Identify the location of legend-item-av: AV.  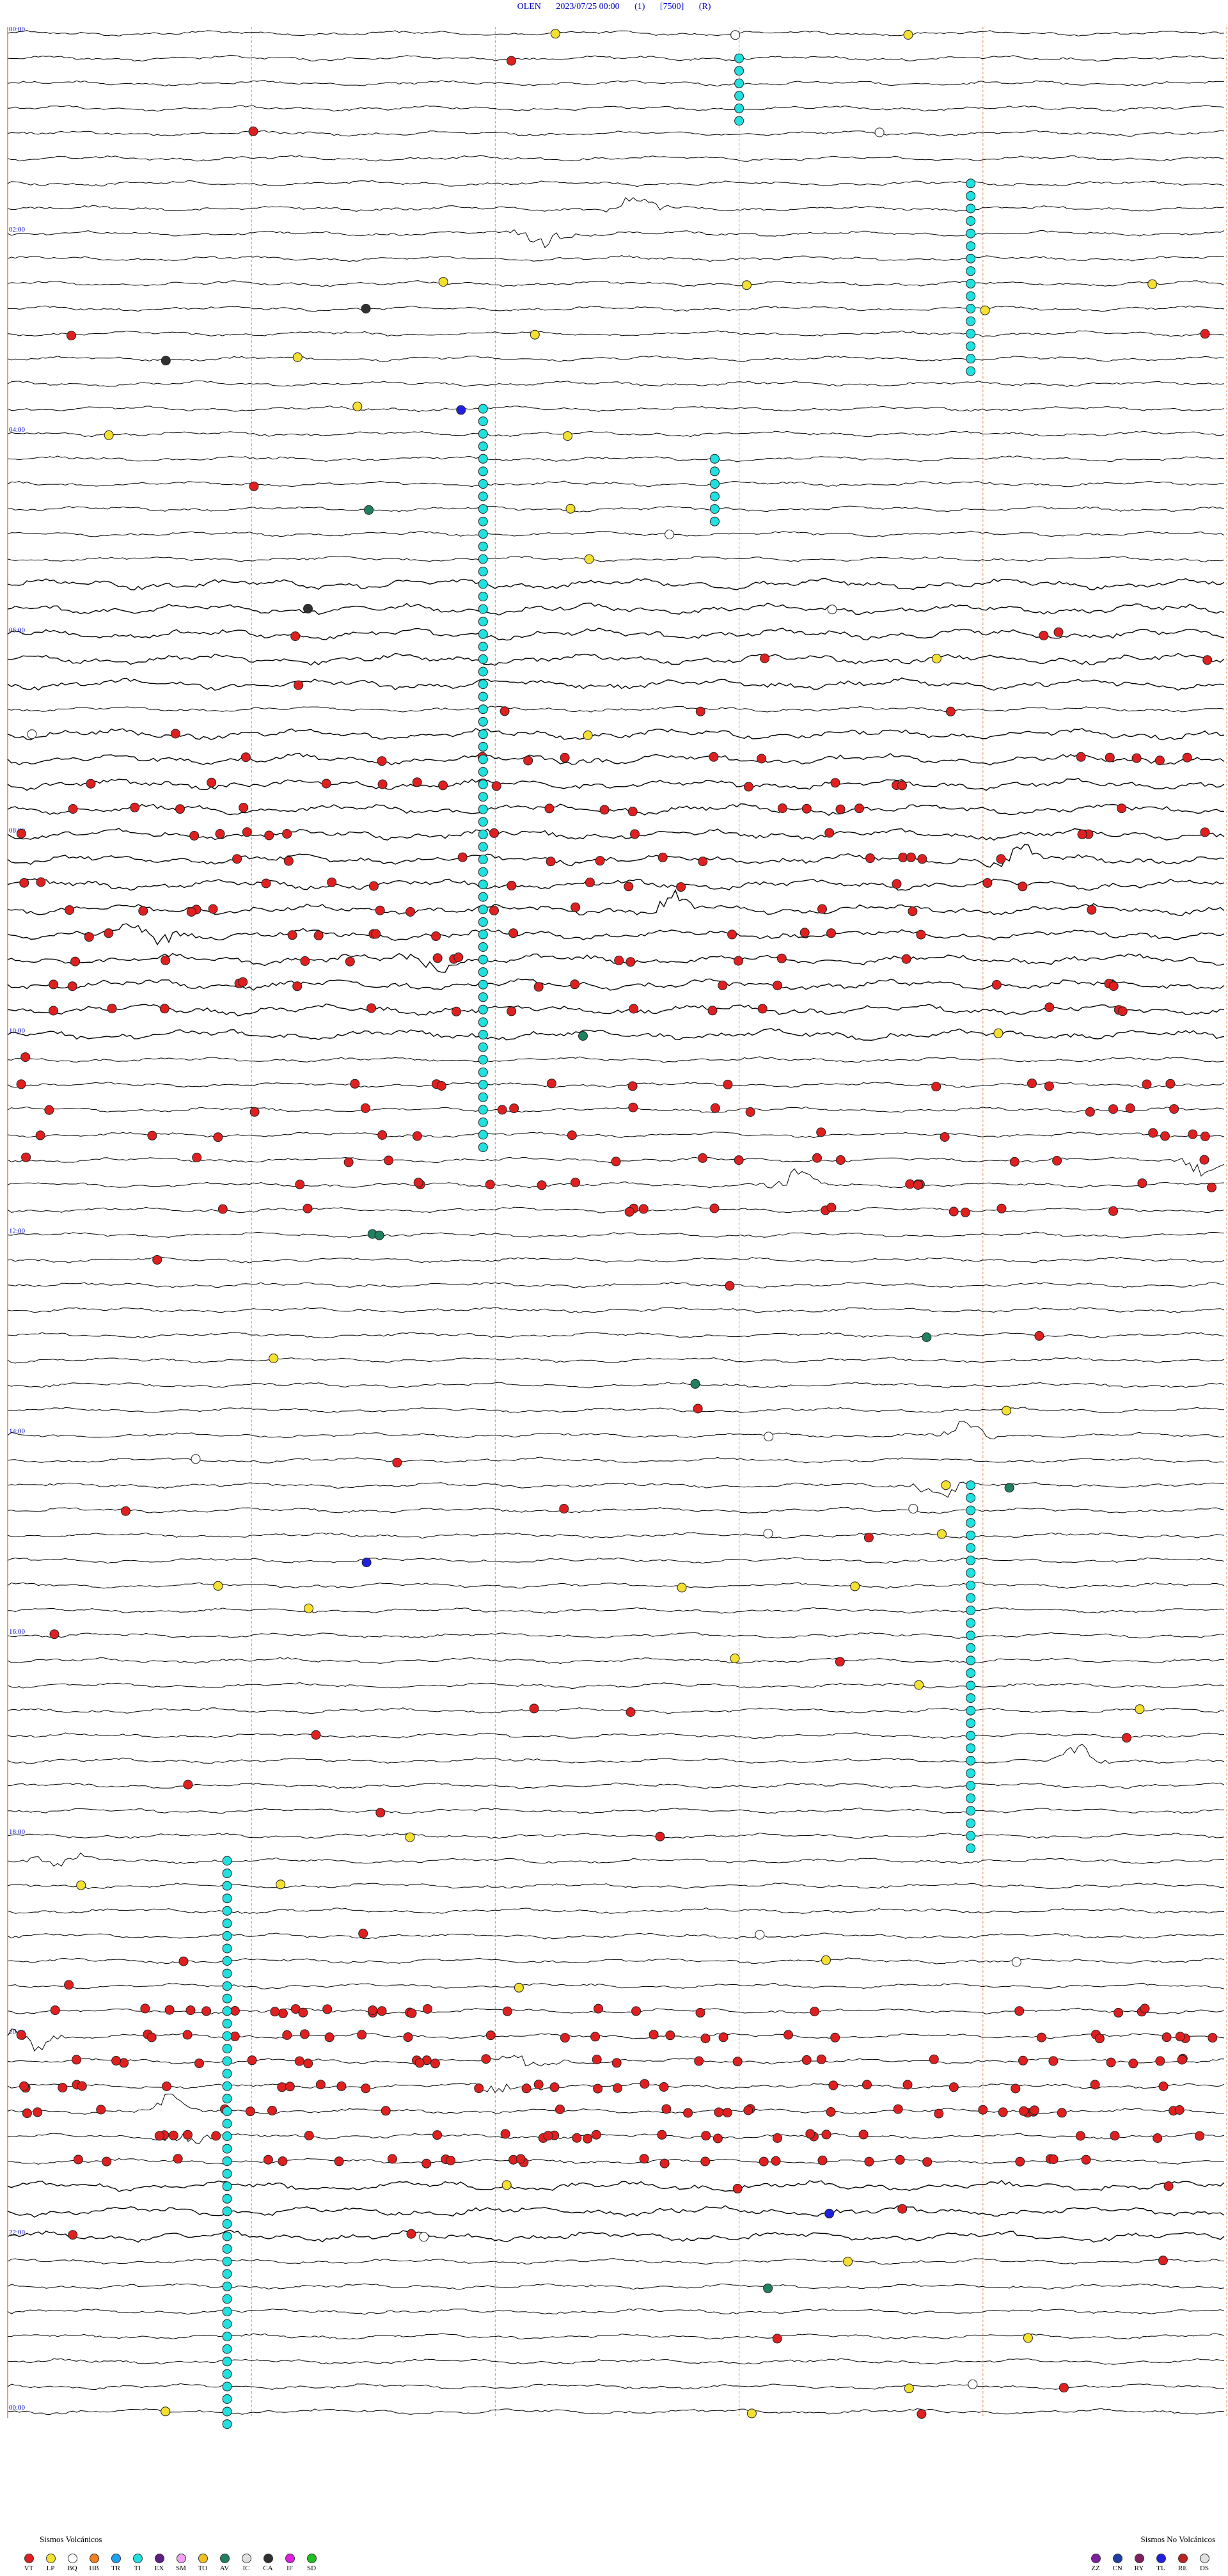
(224, 2563).